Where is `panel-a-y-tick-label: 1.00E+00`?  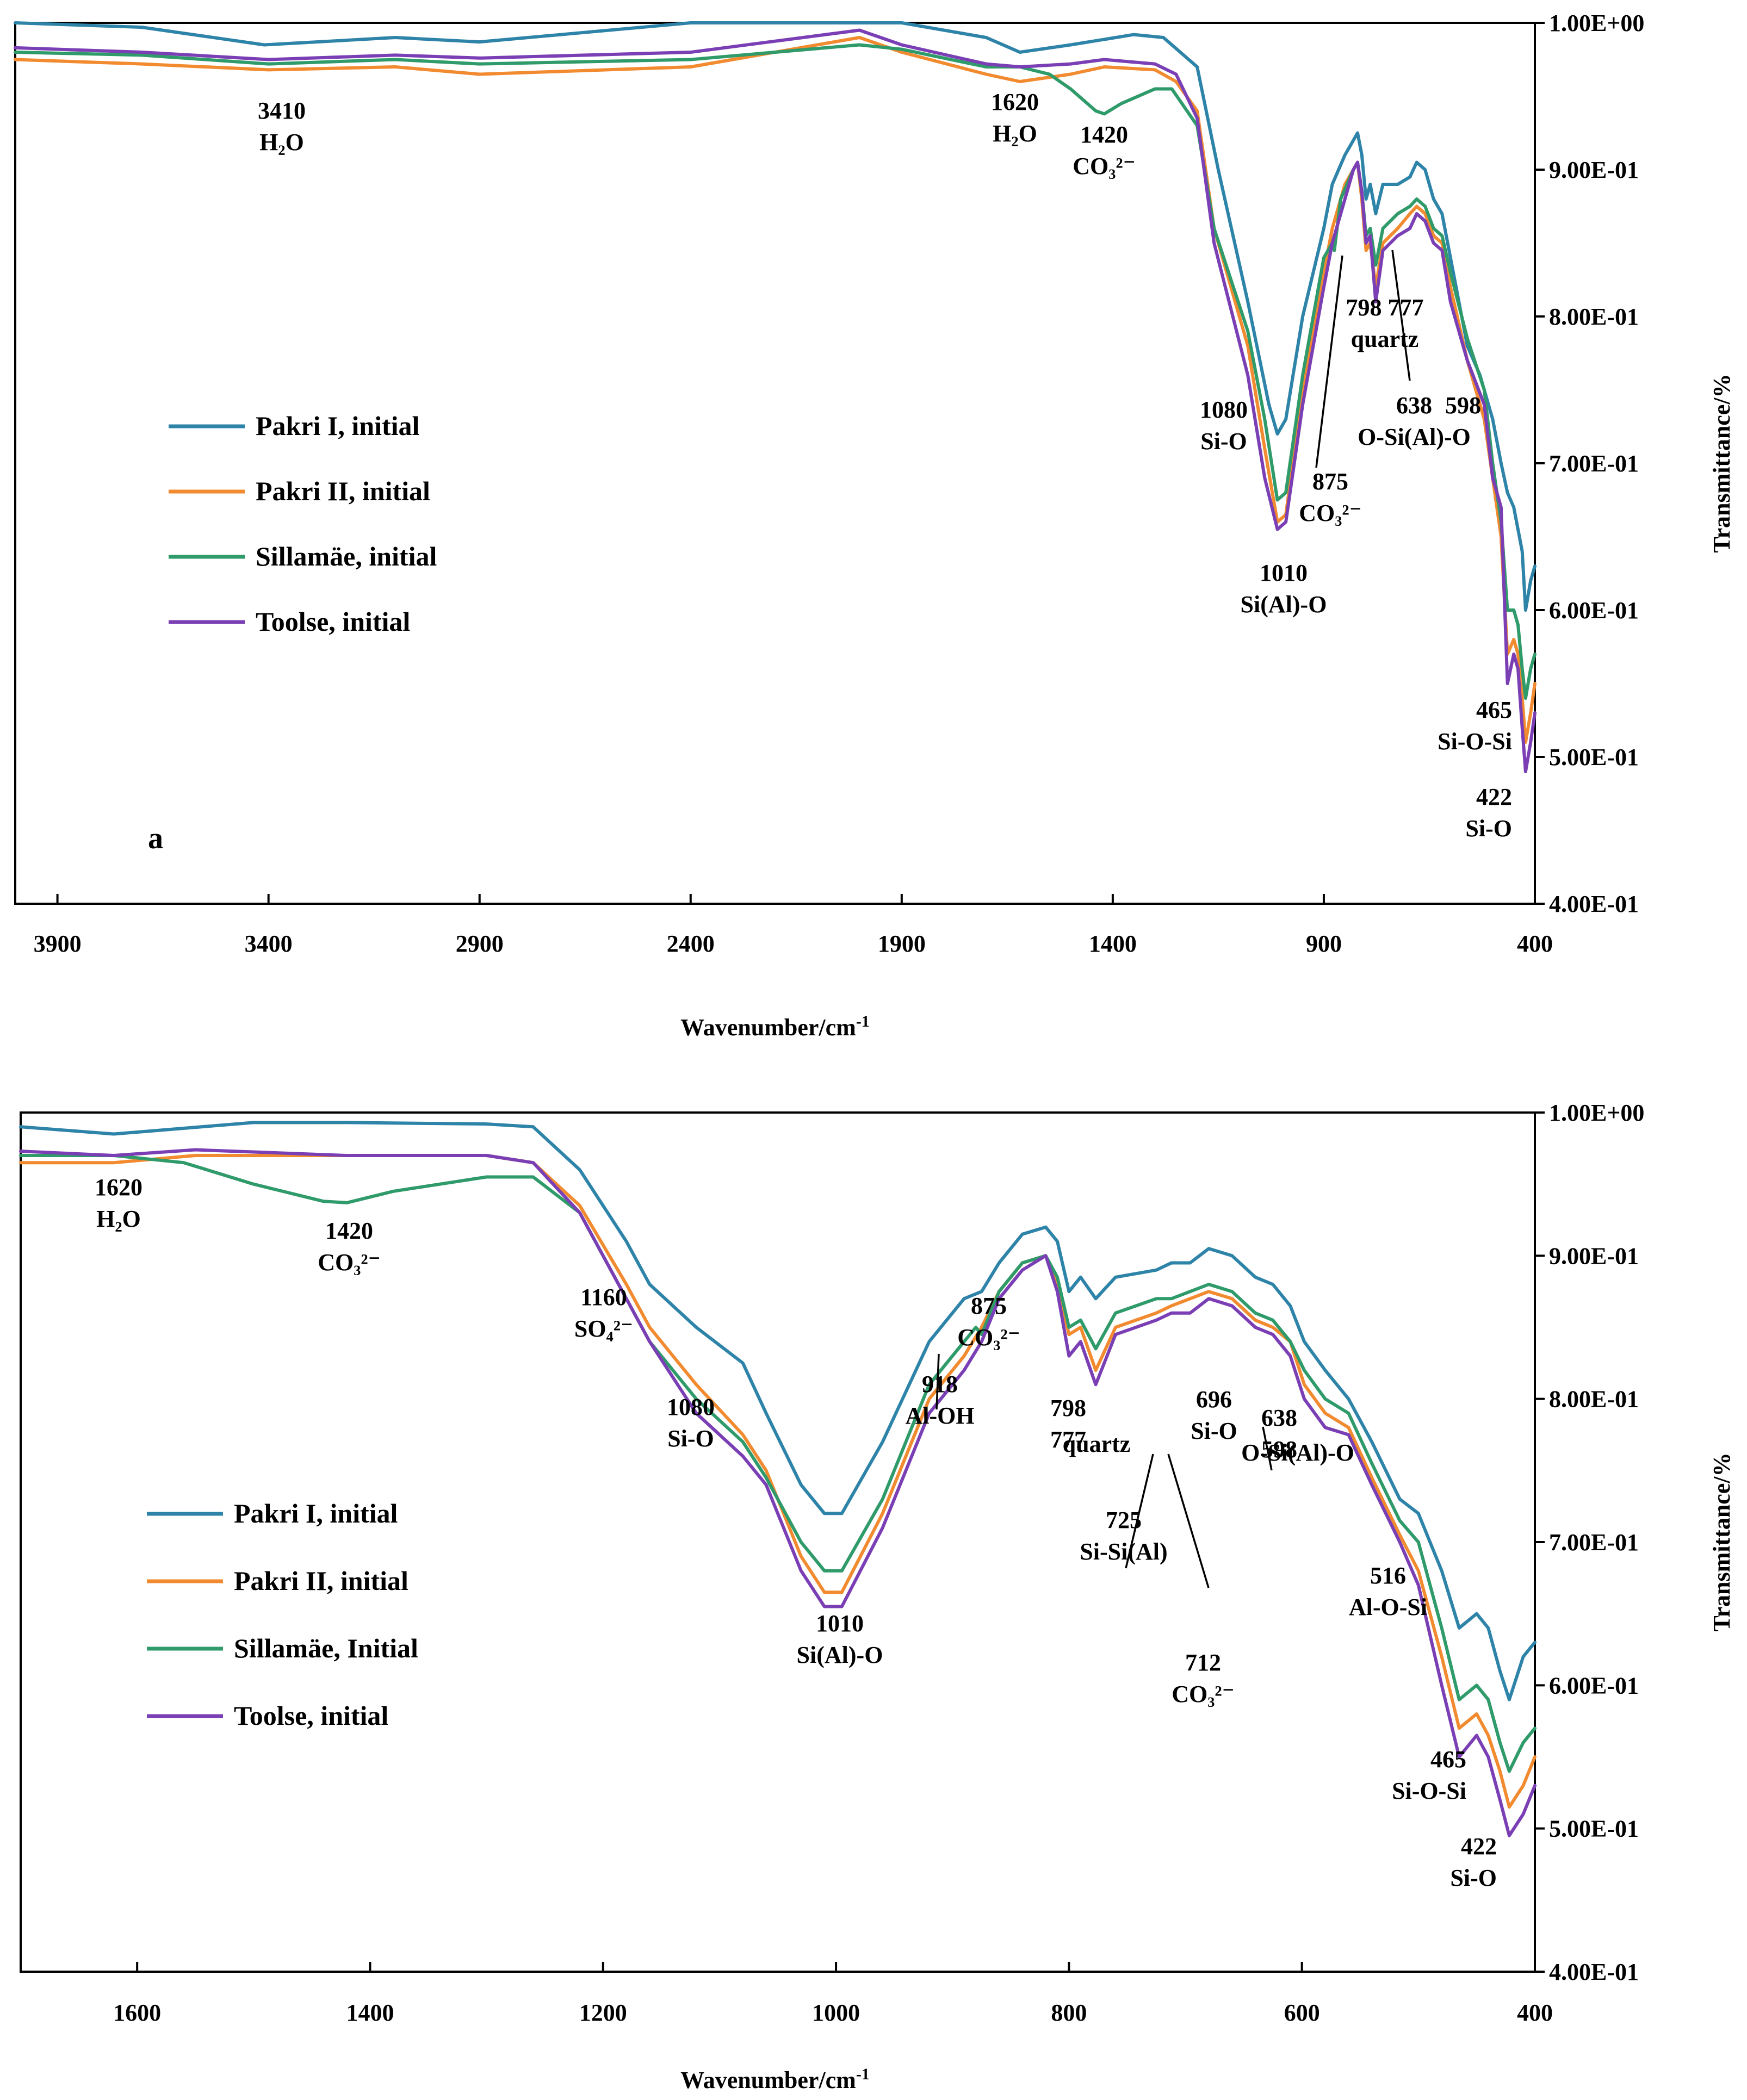
panel-a-y-tick-label: 1.00E+00 is located at coordinates (1596, 23).